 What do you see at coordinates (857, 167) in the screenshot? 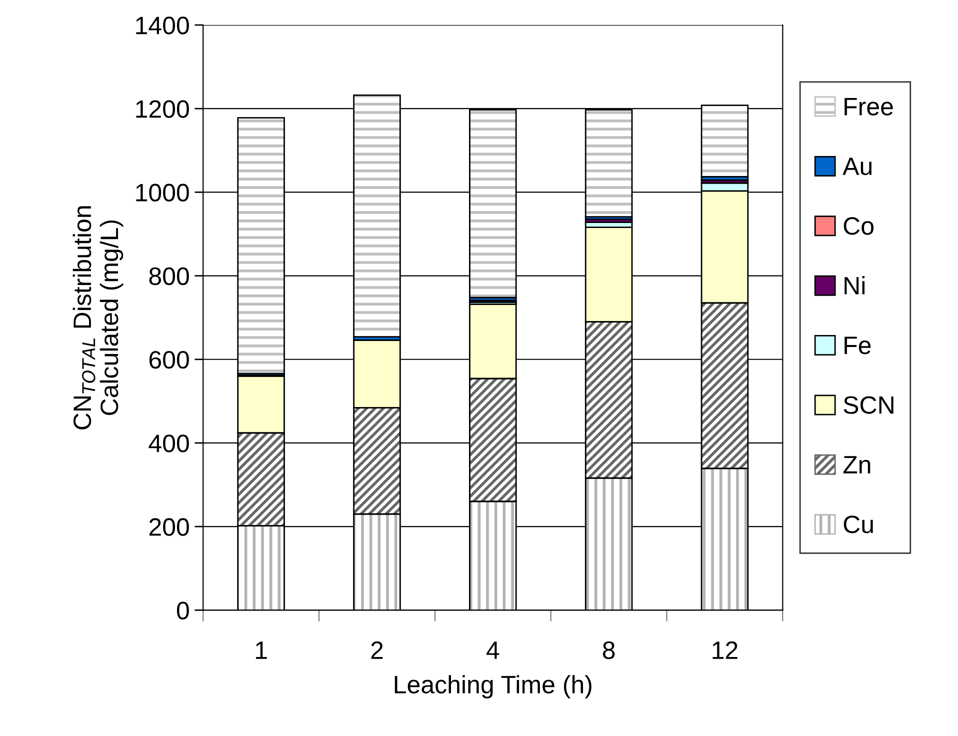
I see `legend-label: Au` at bounding box center [857, 167].